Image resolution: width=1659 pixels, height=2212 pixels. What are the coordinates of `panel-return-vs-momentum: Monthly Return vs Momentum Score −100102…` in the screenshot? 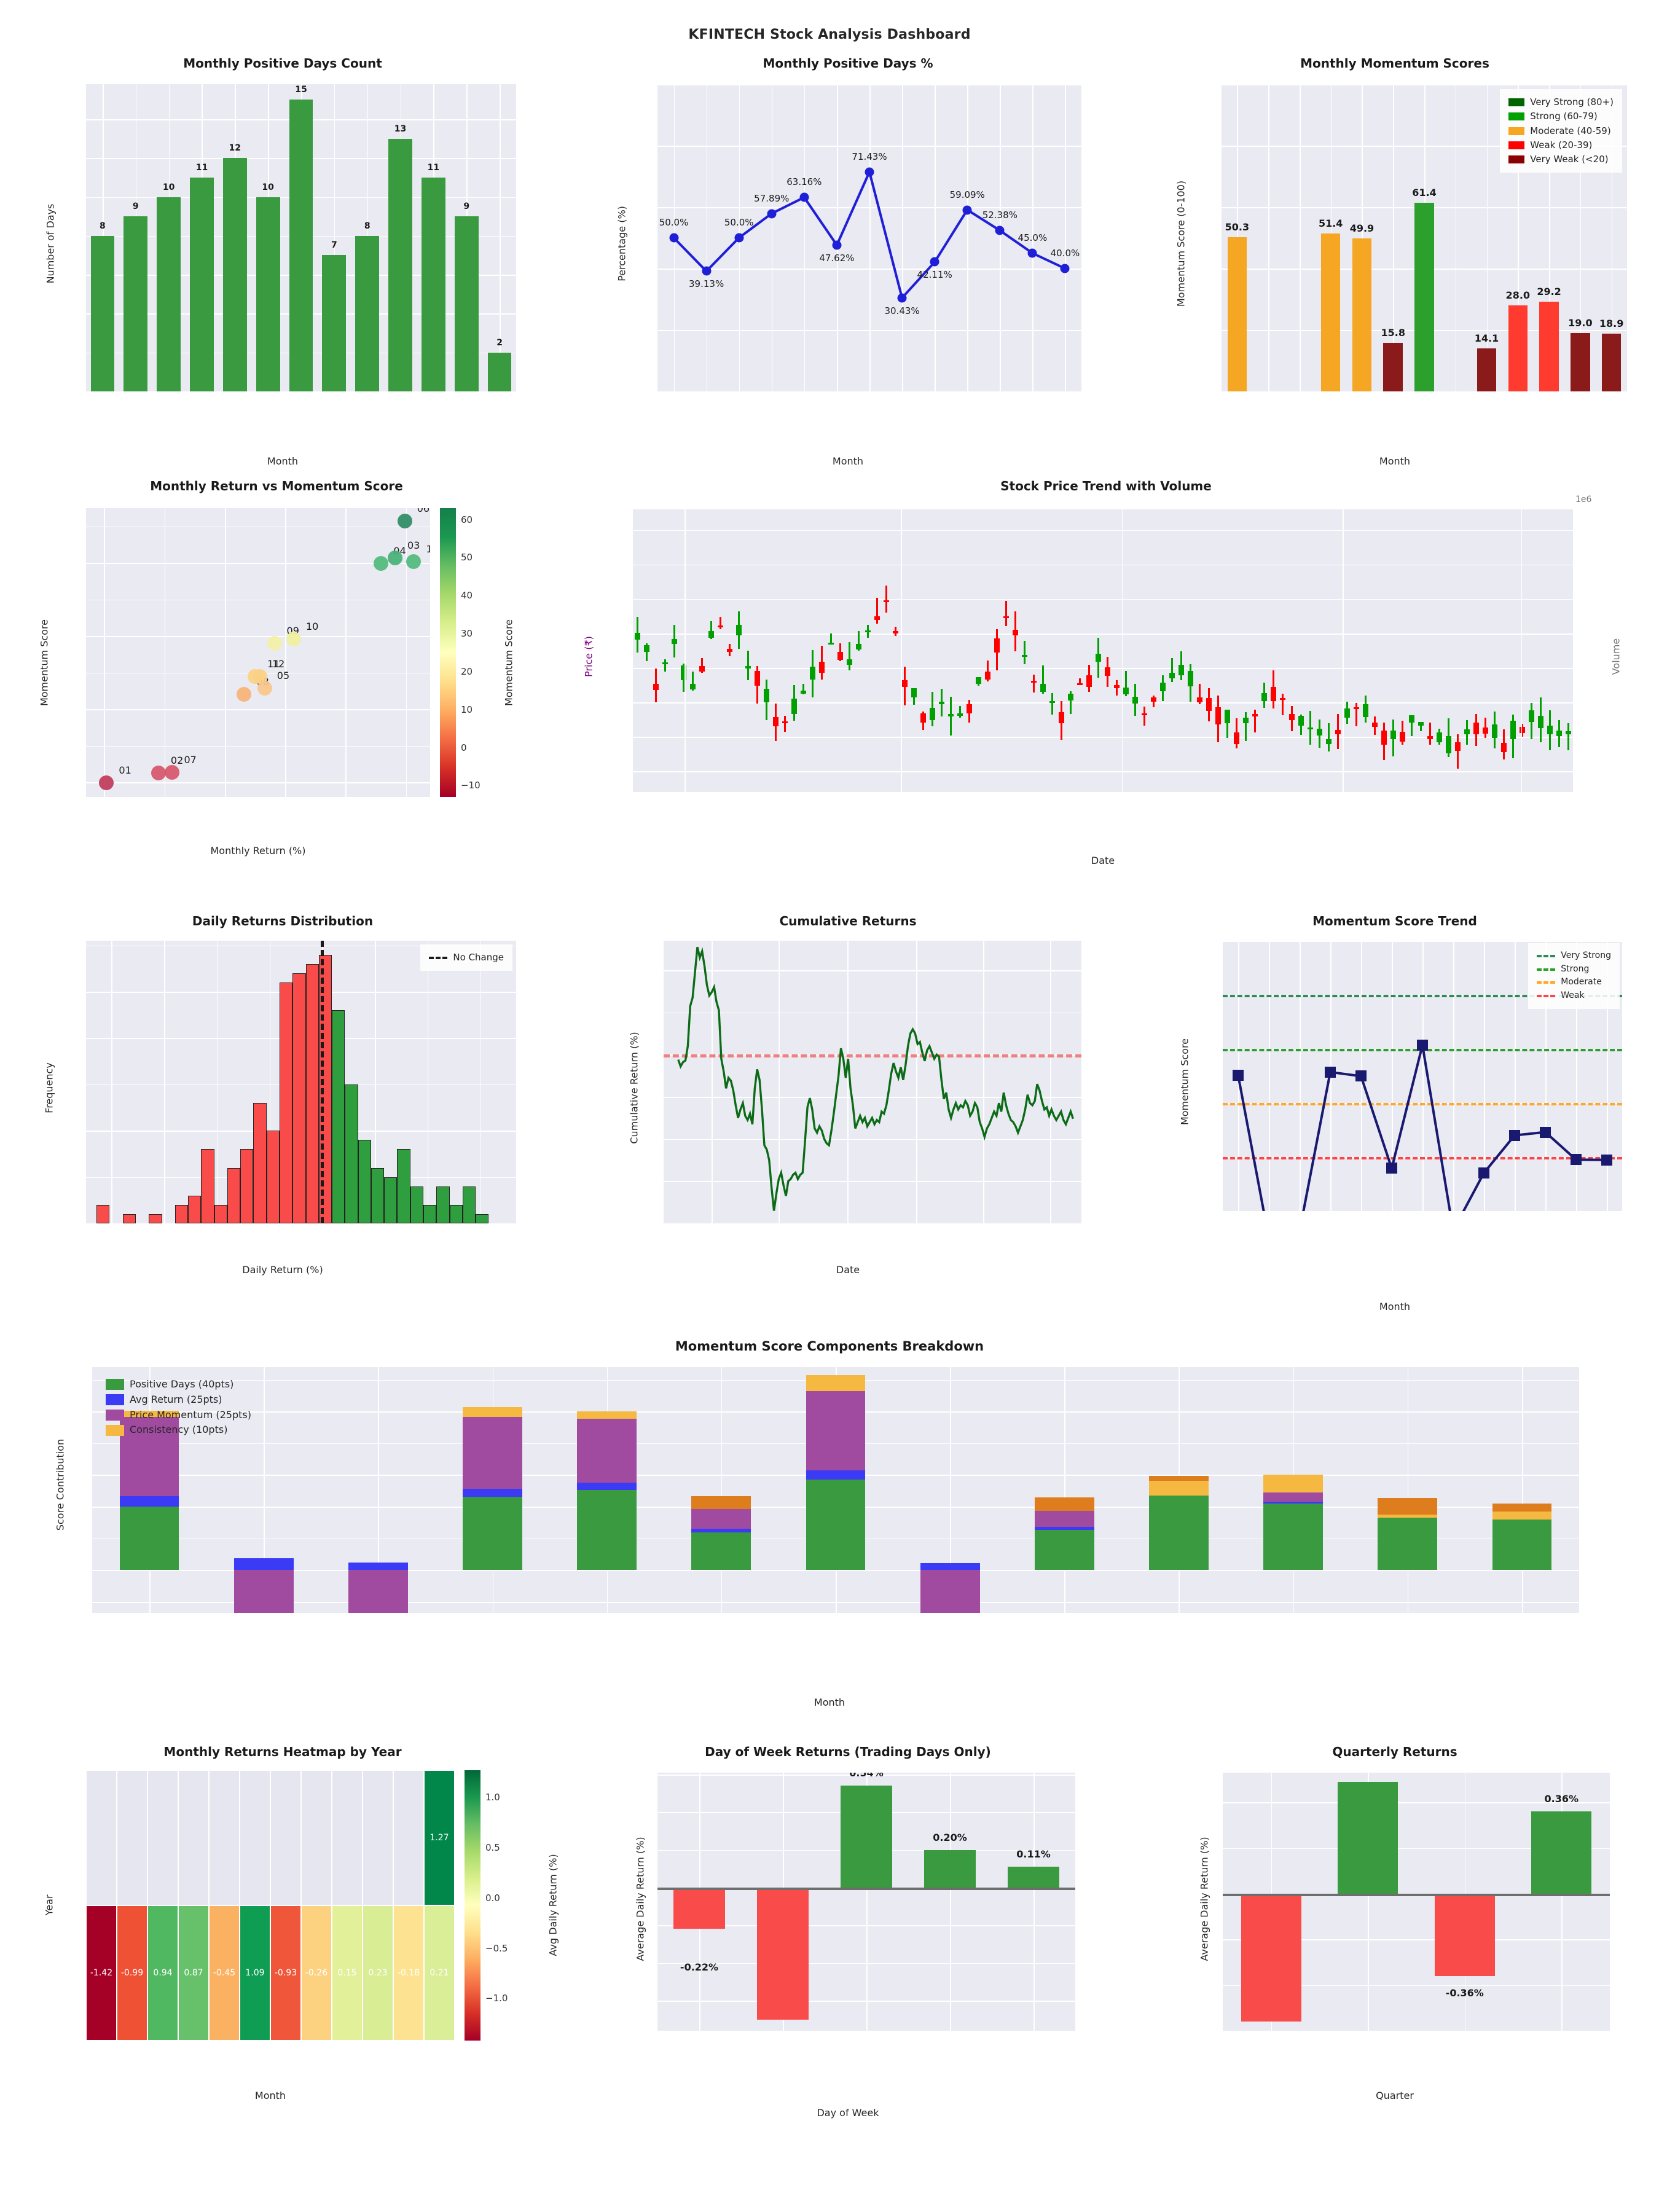 It's located at (276, 688).